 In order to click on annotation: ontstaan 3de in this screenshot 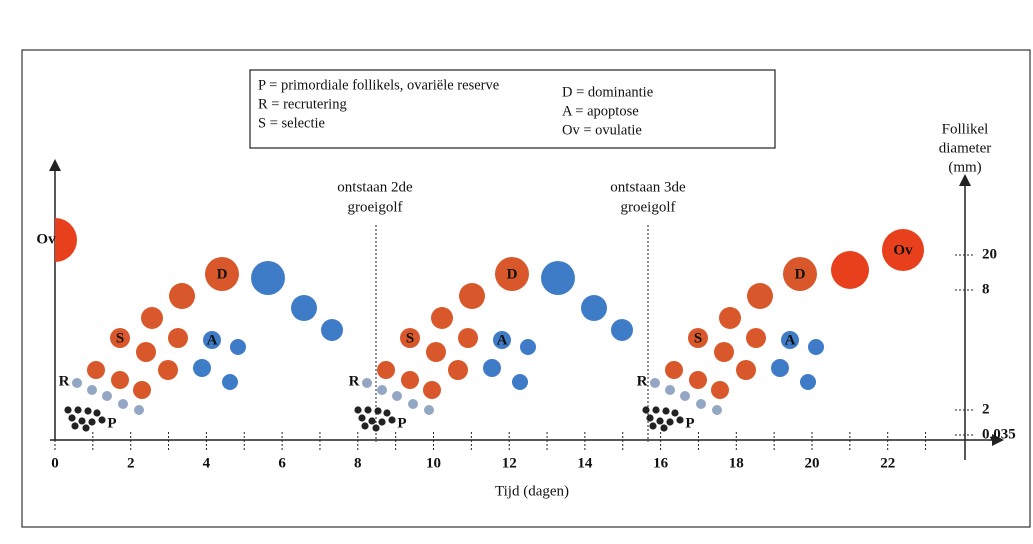, I will do `click(648, 187)`.